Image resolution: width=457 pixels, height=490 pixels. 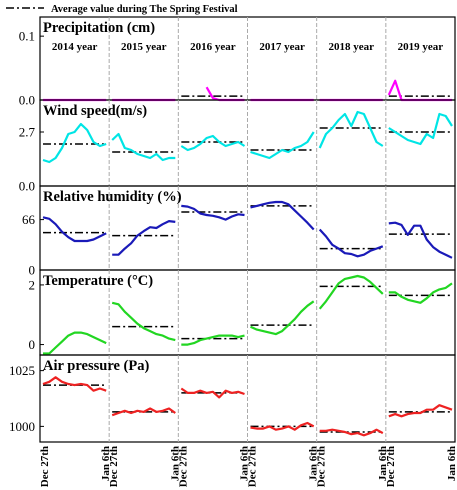 I want to click on year-label: 2016 year, so click(x=213, y=47).